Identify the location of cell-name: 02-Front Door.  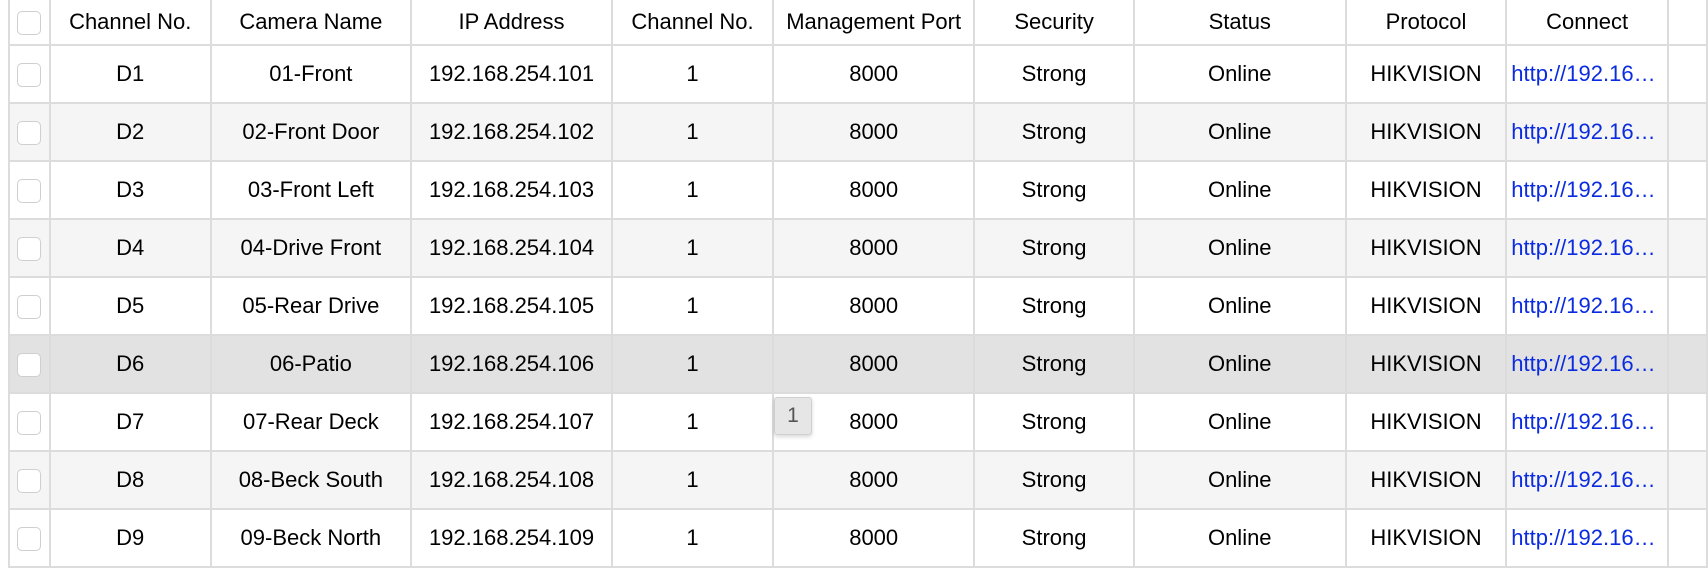
(311, 132).